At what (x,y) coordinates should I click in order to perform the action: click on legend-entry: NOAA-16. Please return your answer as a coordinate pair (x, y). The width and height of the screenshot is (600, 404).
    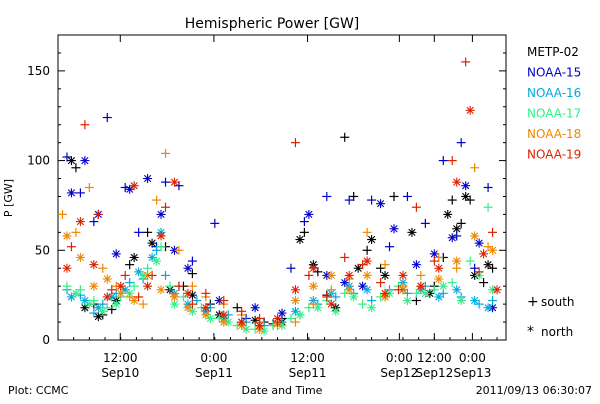
    Looking at the image, I should click on (554, 93).